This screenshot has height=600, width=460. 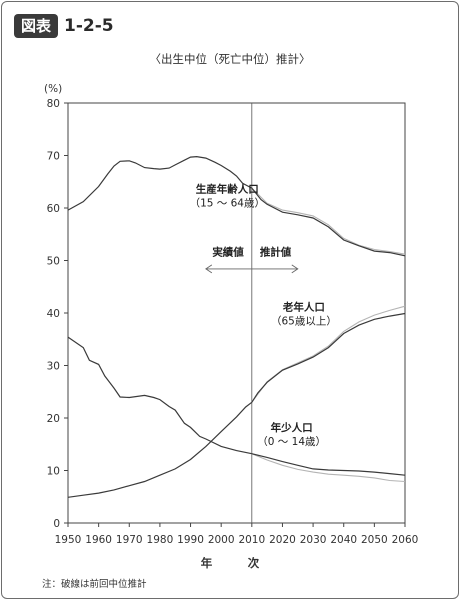 What do you see at coordinates (53, 367) in the screenshot?
I see `y-tick-label: 30` at bounding box center [53, 367].